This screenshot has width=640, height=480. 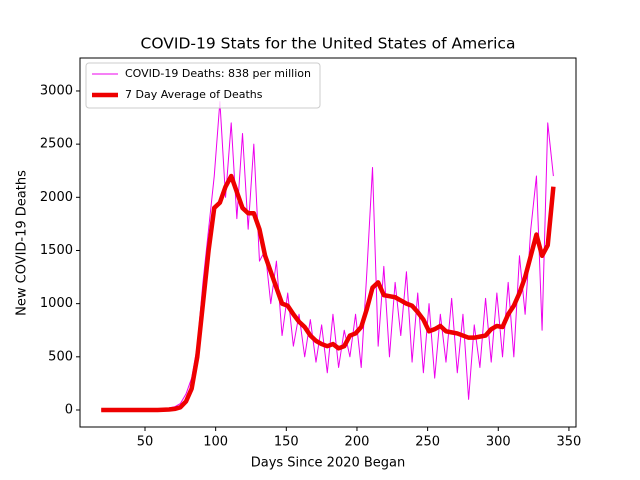 I want to click on y-tick-label: 500, so click(x=60, y=356).